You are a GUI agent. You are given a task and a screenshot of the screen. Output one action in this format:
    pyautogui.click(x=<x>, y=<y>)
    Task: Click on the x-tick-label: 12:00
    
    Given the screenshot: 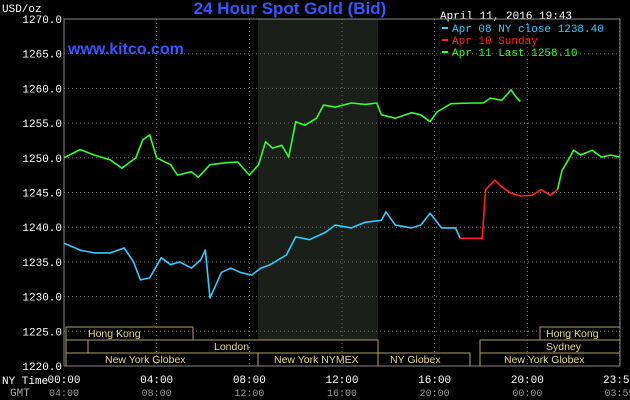 What is the action you would take?
    pyautogui.click(x=341, y=381)
    